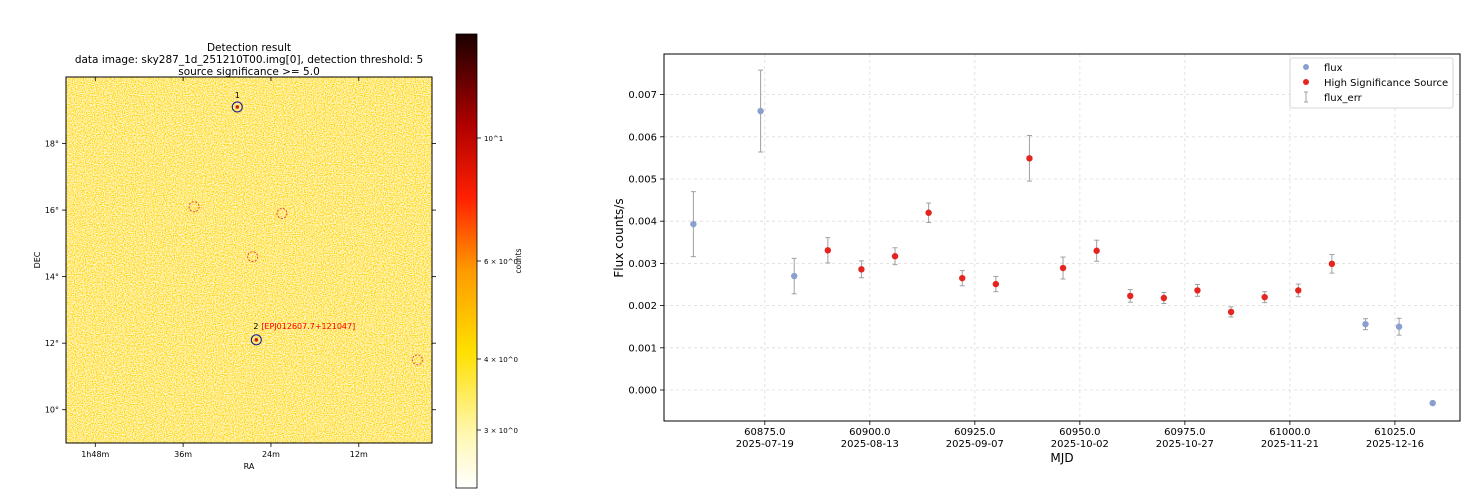  I want to click on image-y-axis-label: DEC, so click(37, 259).